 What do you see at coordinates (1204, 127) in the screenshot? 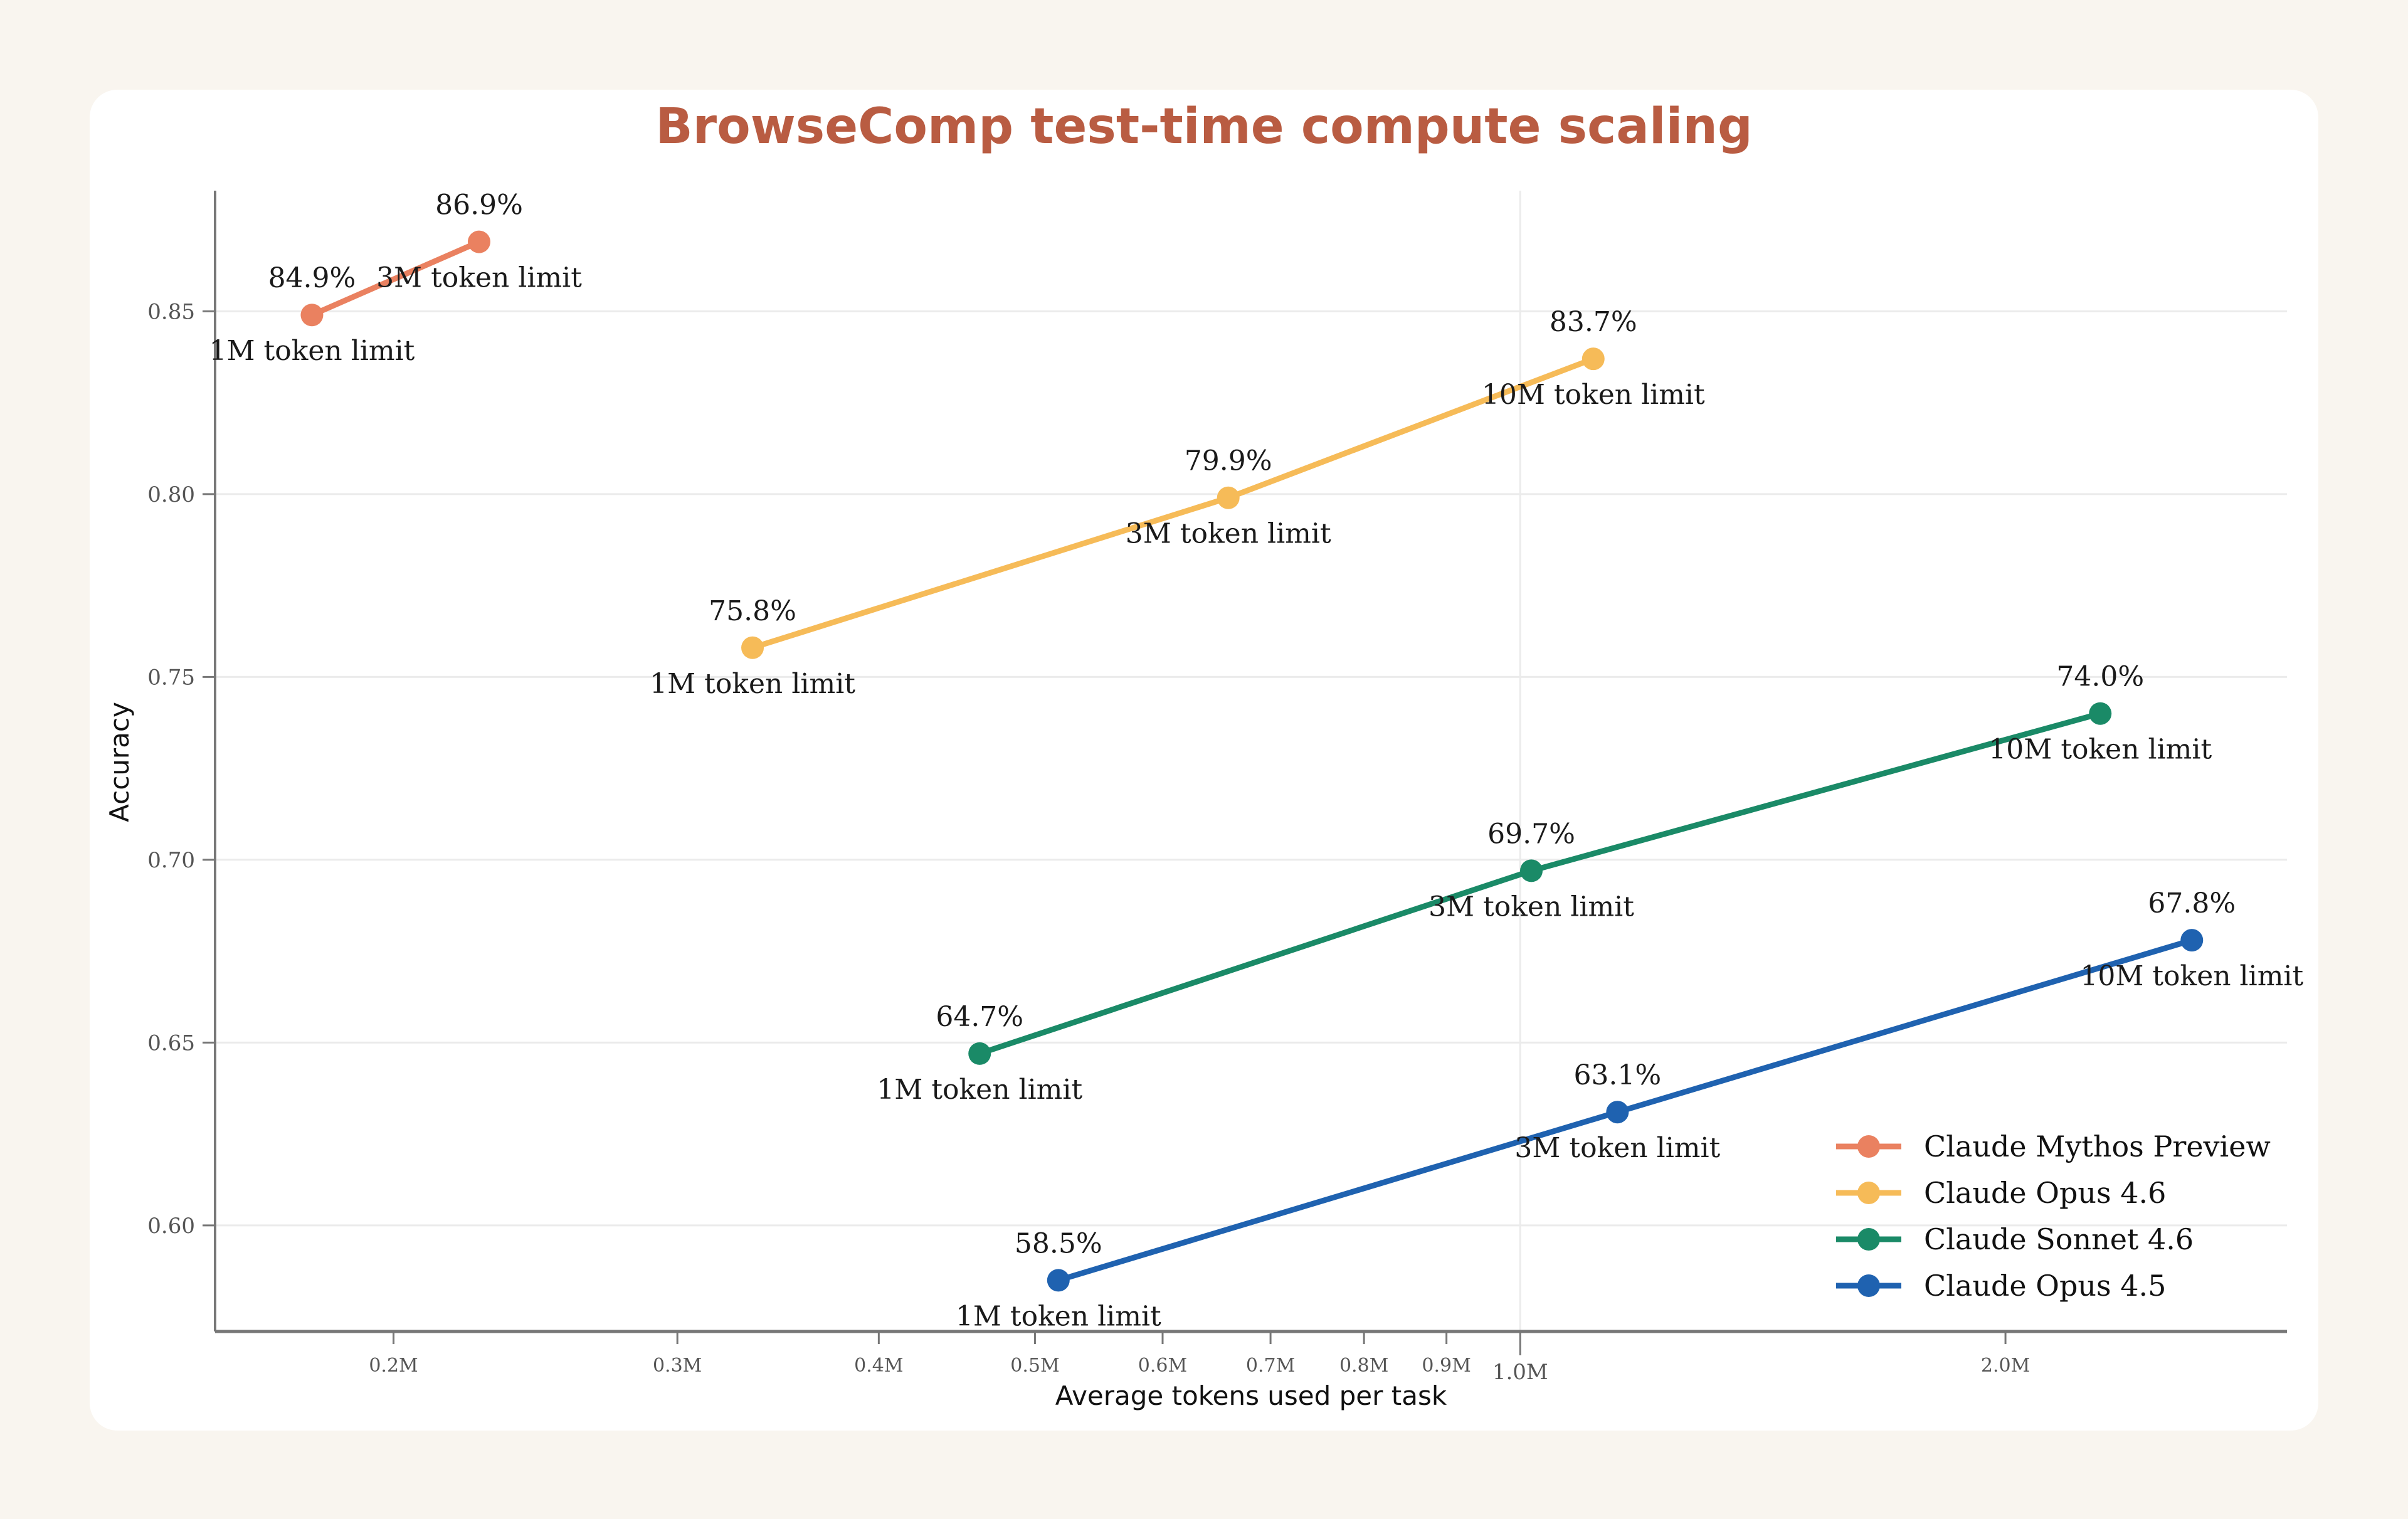
I see `chart-title: BrowseComp test-time compute scaling` at bounding box center [1204, 127].